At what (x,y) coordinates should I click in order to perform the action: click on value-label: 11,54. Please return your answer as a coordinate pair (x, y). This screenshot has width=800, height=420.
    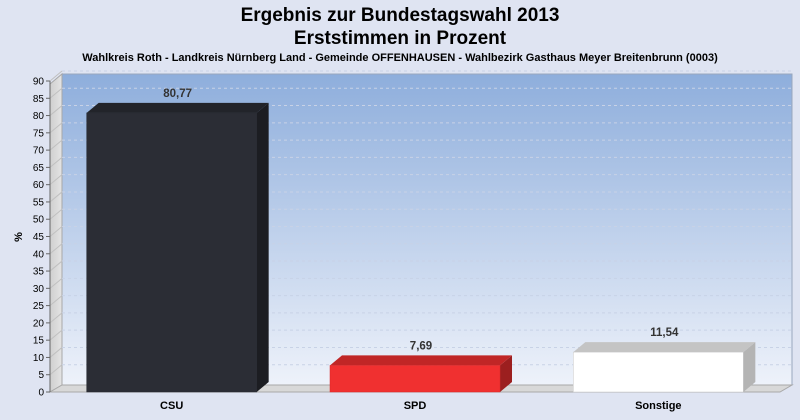
    Looking at the image, I should click on (664, 333).